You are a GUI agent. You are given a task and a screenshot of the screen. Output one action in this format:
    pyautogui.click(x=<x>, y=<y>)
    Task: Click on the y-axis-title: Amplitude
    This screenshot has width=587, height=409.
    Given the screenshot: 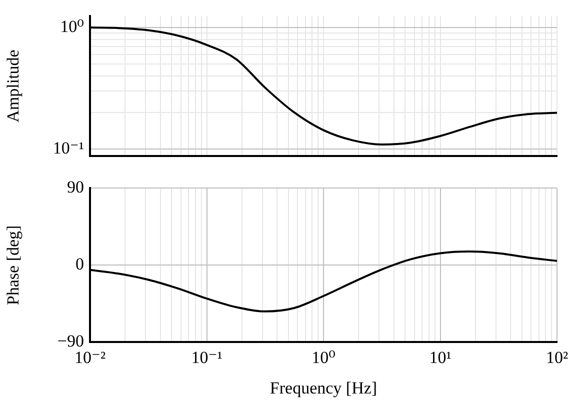 What is the action you would take?
    pyautogui.click(x=13, y=86)
    